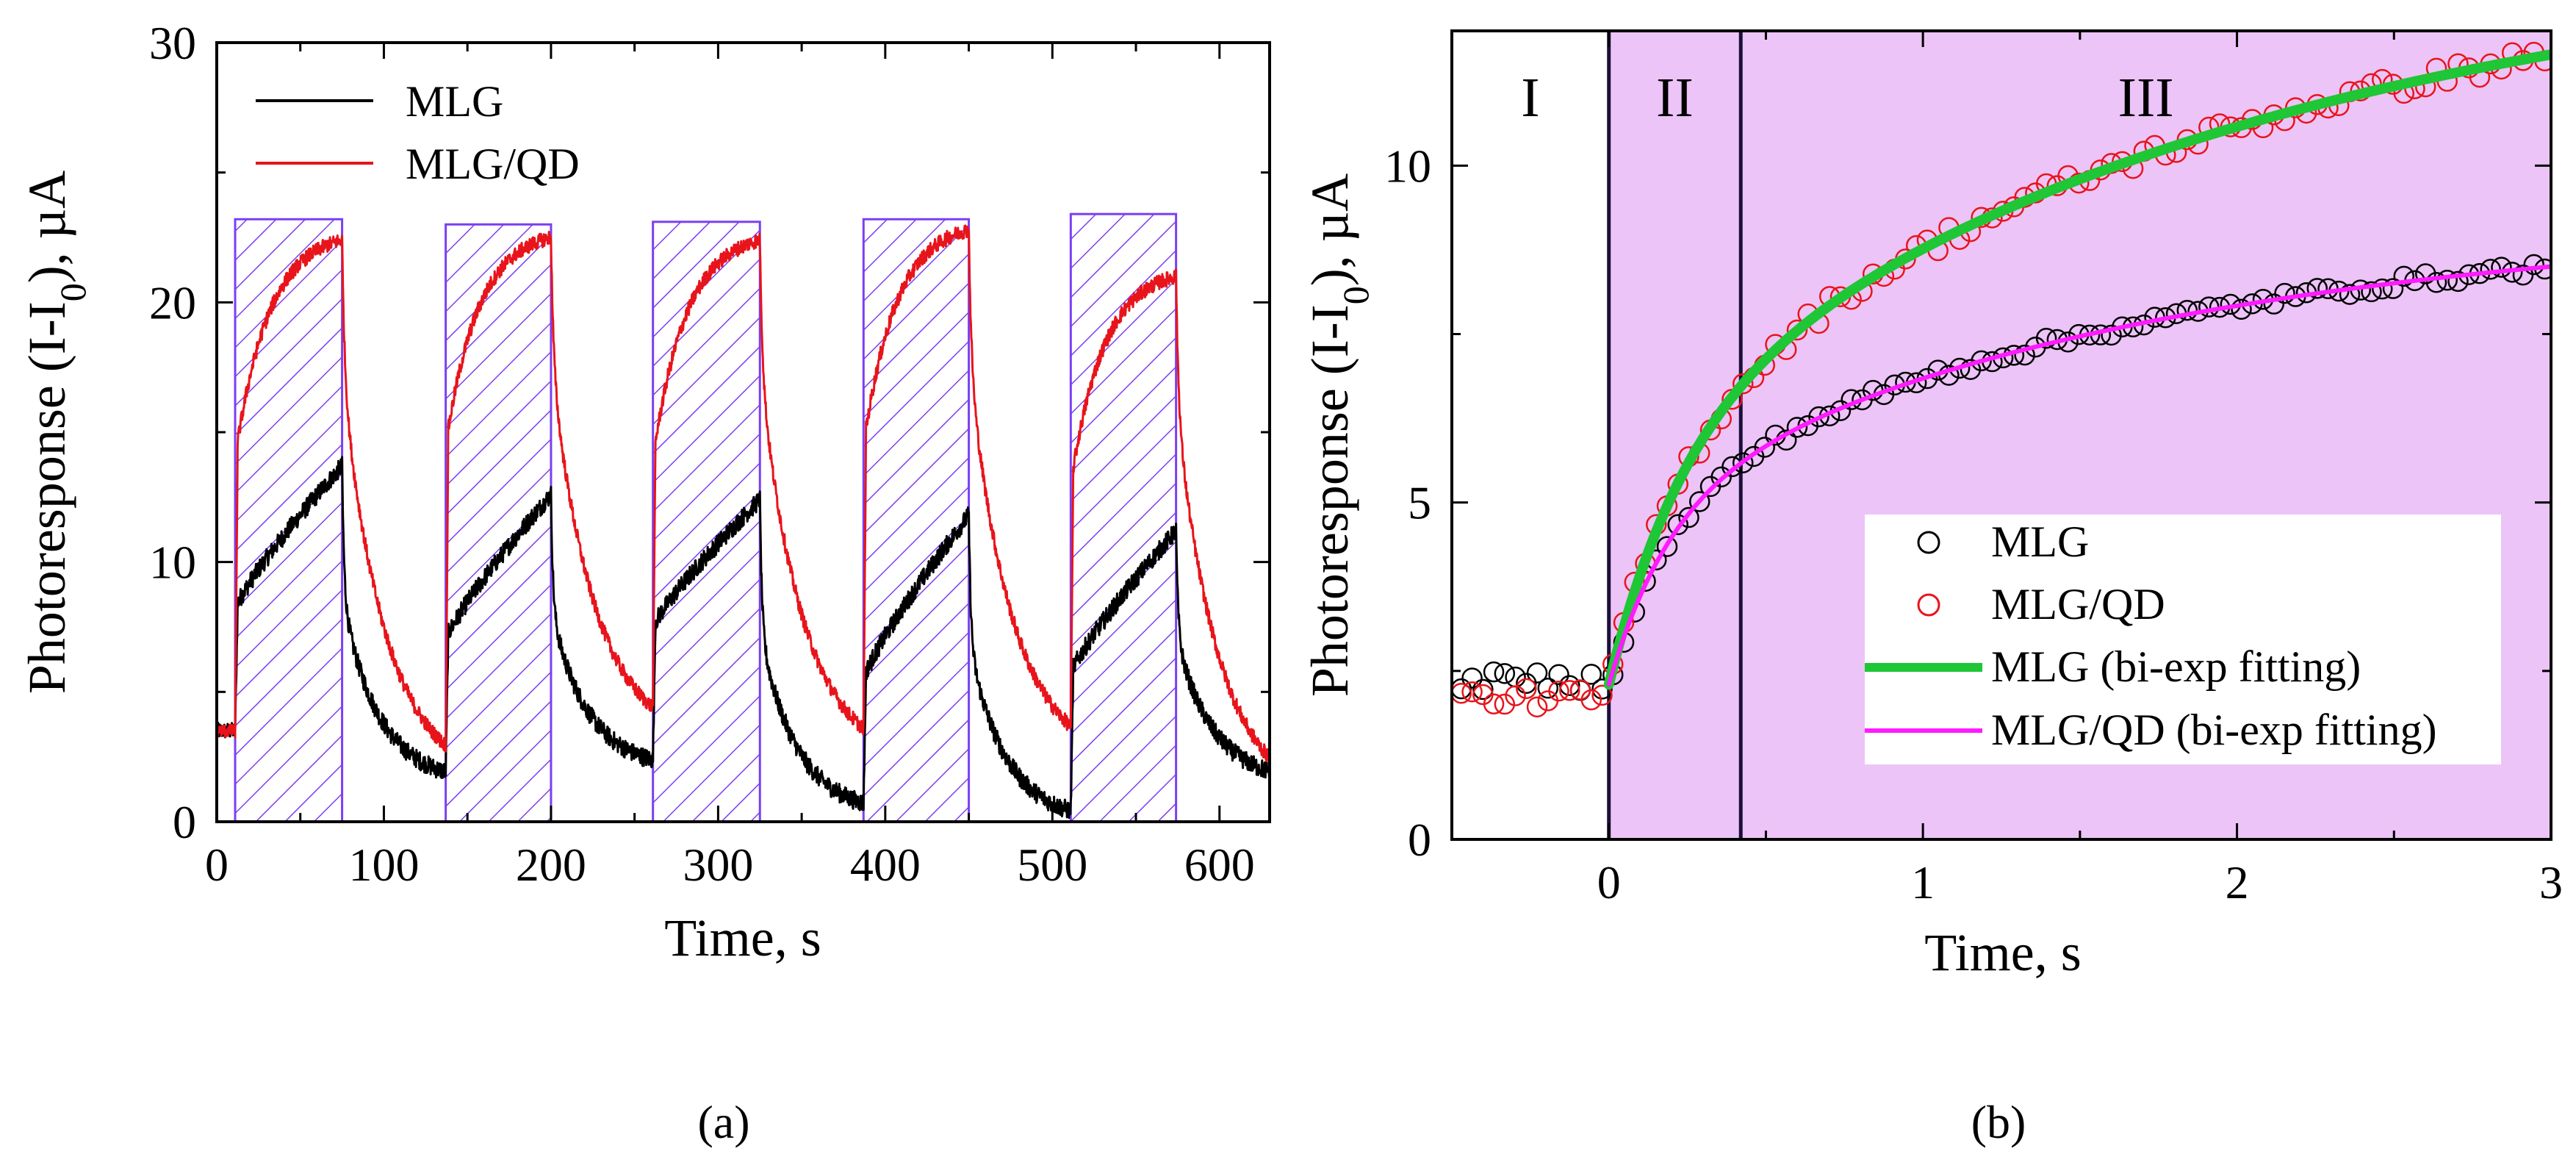 The height and width of the screenshot is (1165, 2576). Describe the element at coordinates (723, 1122) in the screenshot. I see `panel-label-a: (a)` at that location.